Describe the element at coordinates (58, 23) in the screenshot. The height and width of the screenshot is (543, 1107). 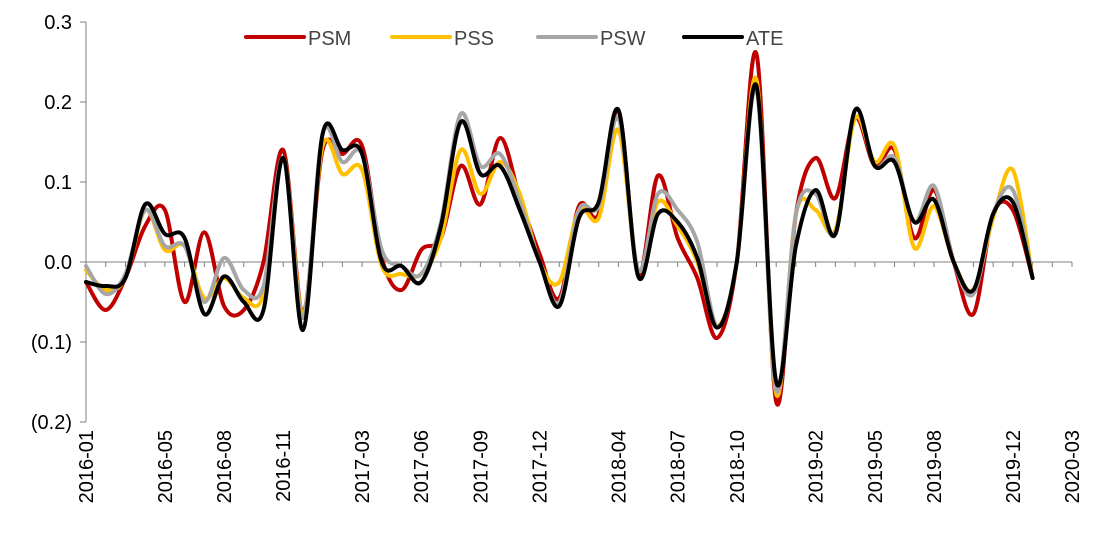
I see `y-tick-label: 0.3` at that location.